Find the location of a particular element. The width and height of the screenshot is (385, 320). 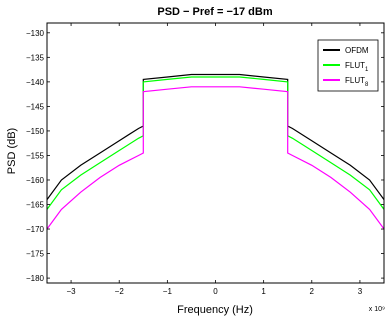

y-tick-label: −160 is located at coordinates (35, 180).